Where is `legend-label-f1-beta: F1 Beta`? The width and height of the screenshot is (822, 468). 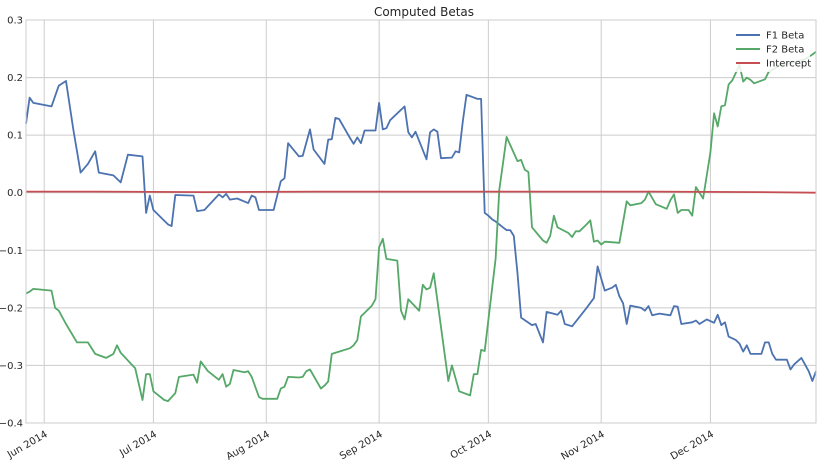 legend-label-f1-beta: F1 Beta is located at coordinates (785, 36).